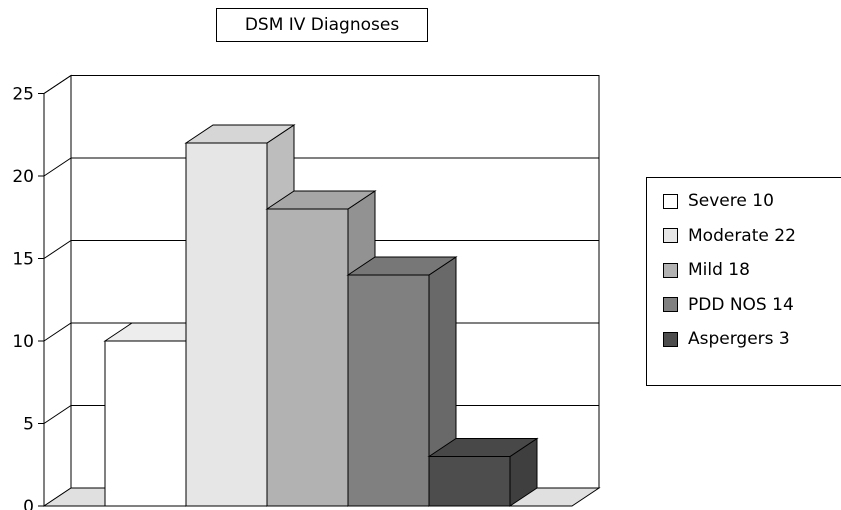 Image resolution: width=841 pixels, height=510 pixels. What do you see at coordinates (731, 201) in the screenshot?
I see `legend-label: Severe 10` at bounding box center [731, 201].